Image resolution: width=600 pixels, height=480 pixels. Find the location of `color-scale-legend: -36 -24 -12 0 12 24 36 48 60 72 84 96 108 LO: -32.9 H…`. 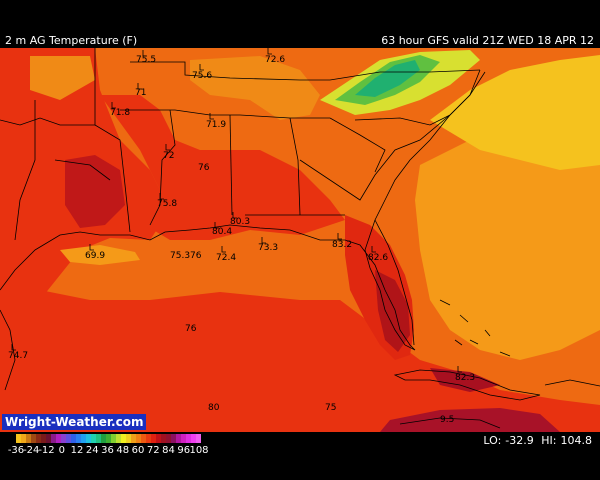

color-scale-legend: -36 -24 -12 0 12 24 36 48 60 72 84 96 108 LO: -32.9 H… is located at coordinates (300, 456).